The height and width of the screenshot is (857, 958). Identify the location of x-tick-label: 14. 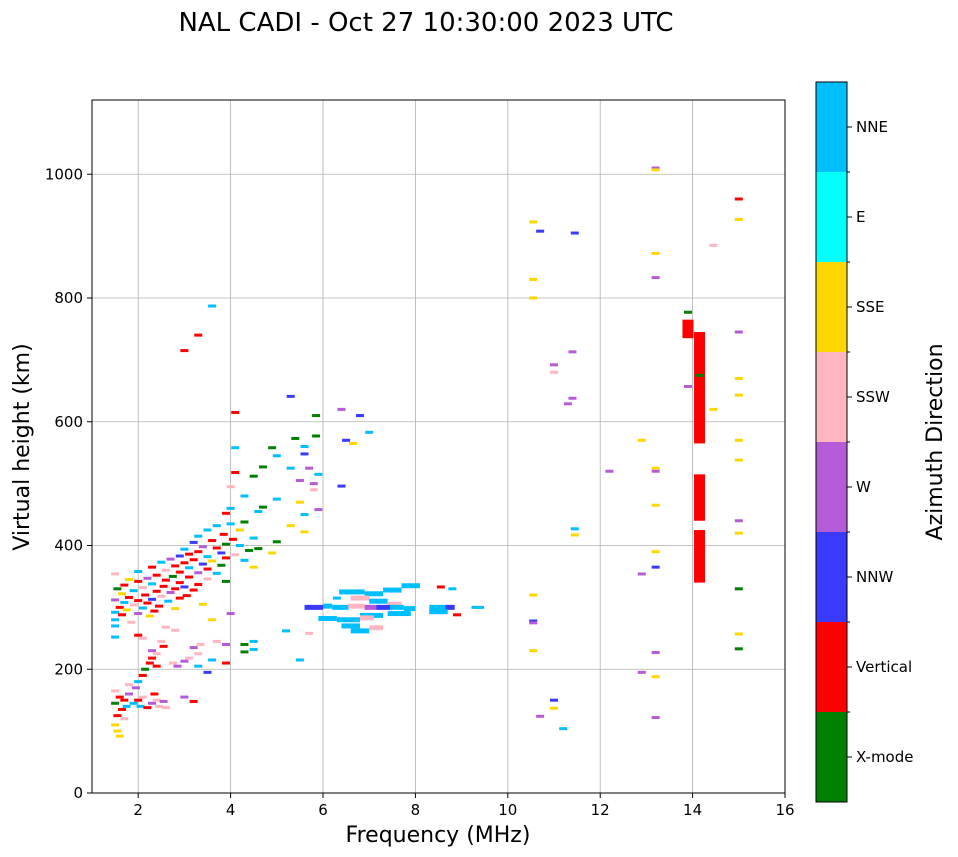
(692, 810).